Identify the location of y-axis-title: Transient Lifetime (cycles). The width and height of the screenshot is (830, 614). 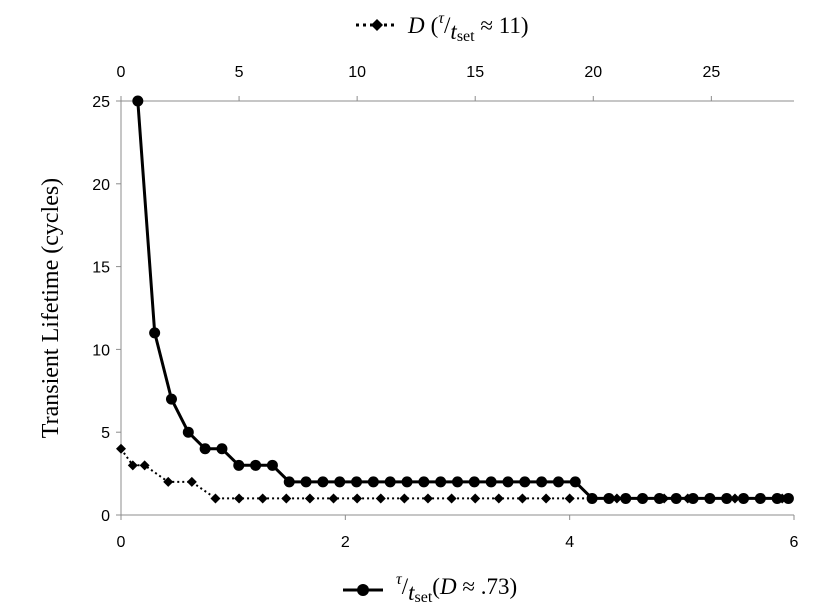
(51, 308).